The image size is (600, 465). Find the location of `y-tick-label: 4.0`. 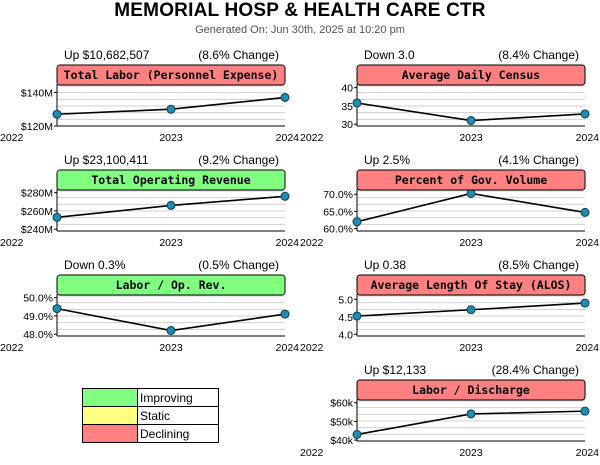

y-tick-label: 4.0 is located at coordinates (345, 335).